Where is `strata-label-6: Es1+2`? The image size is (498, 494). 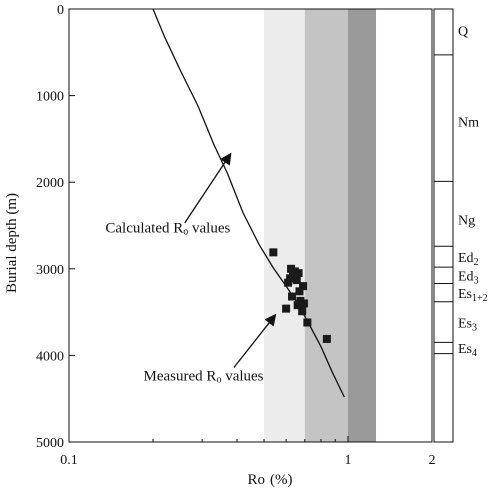 strata-label-6: Es1+2 is located at coordinates (473, 295).